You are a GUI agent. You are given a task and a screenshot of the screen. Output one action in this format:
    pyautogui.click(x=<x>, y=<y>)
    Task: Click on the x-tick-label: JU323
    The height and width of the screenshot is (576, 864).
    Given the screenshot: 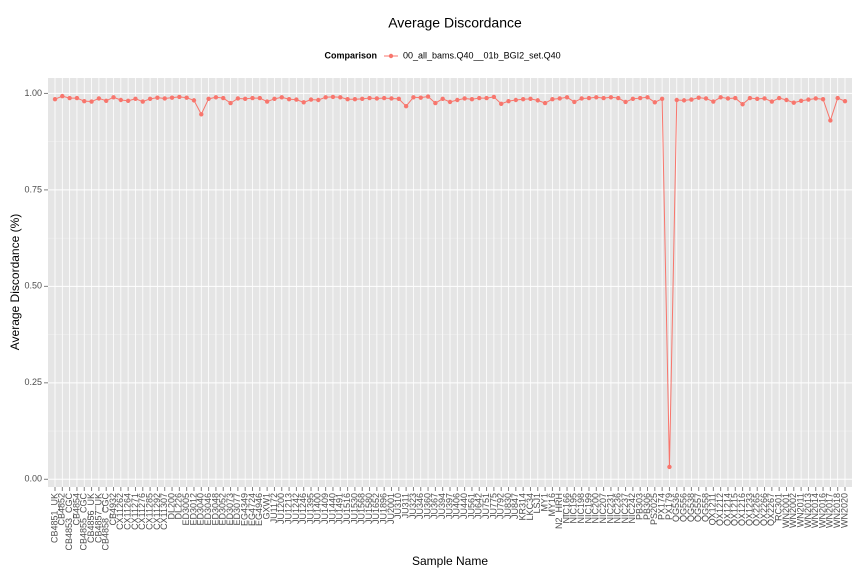 What is the action you would take?
    pyautogui.click(x=413, y=506)
    